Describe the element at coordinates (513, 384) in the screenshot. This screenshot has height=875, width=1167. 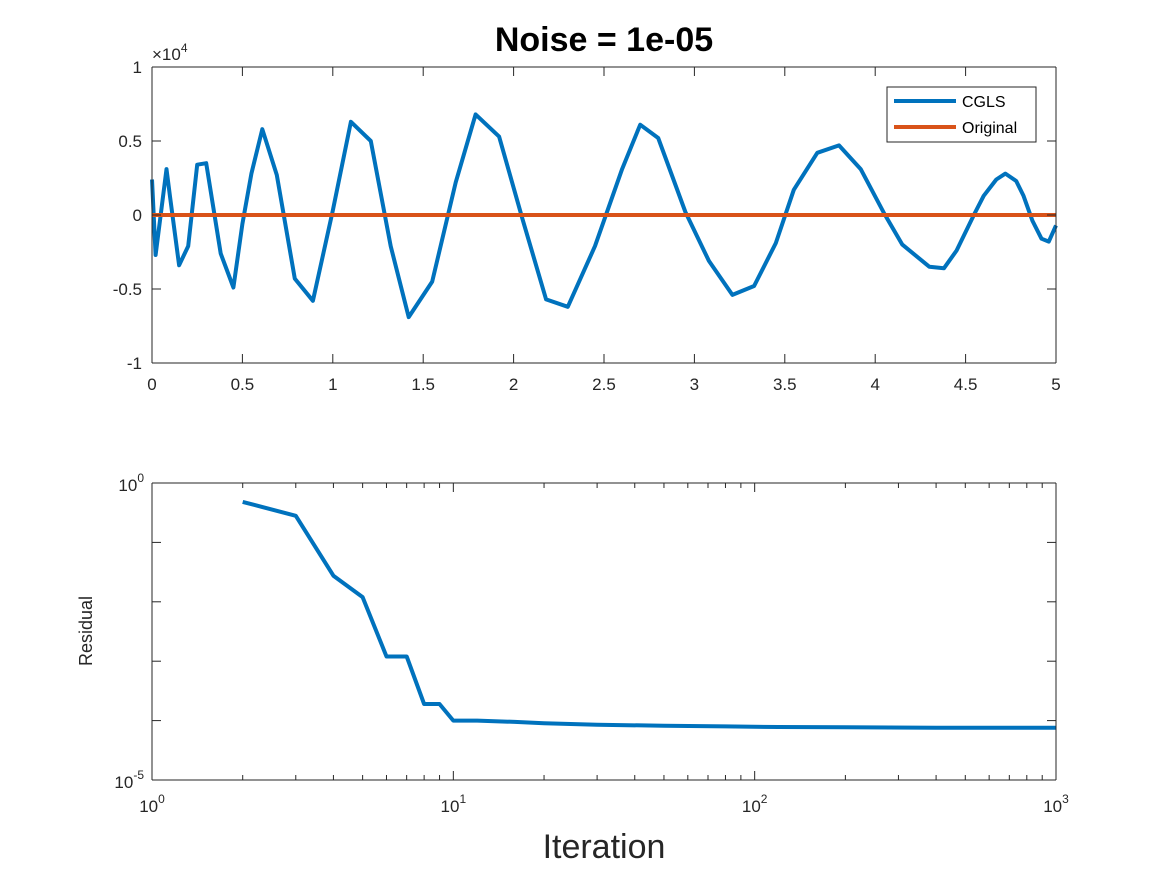
I see `x-tick-label: 2` at that location.